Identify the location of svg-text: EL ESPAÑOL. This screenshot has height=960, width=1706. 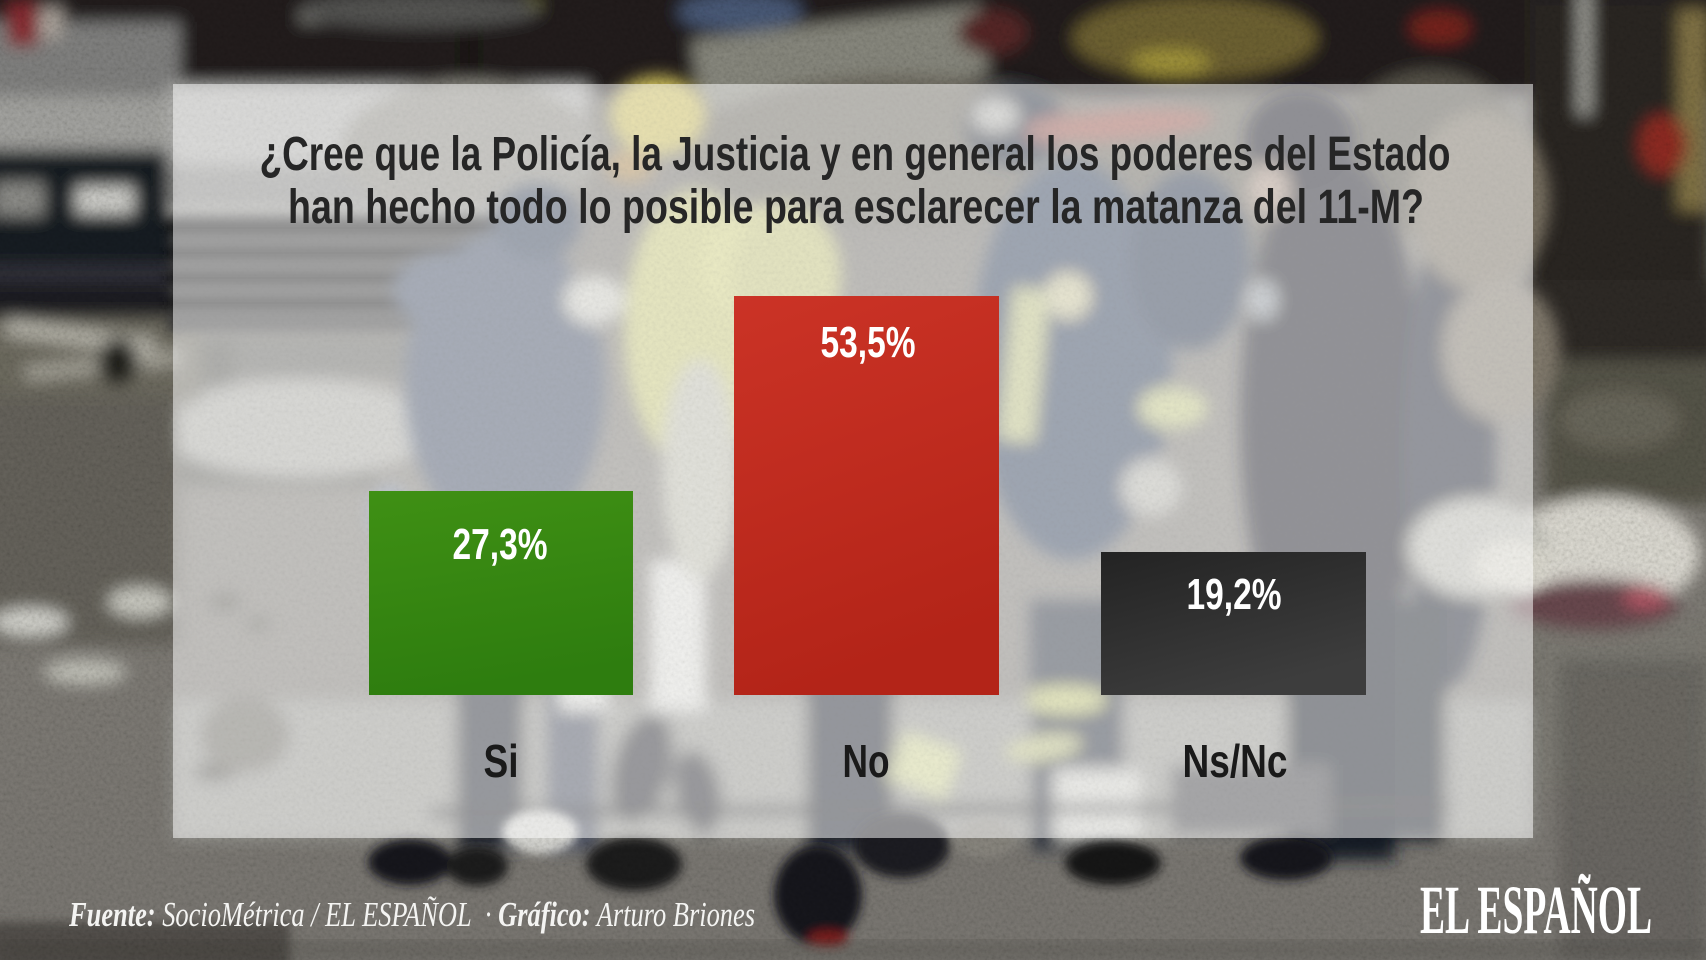
(1536, 910).